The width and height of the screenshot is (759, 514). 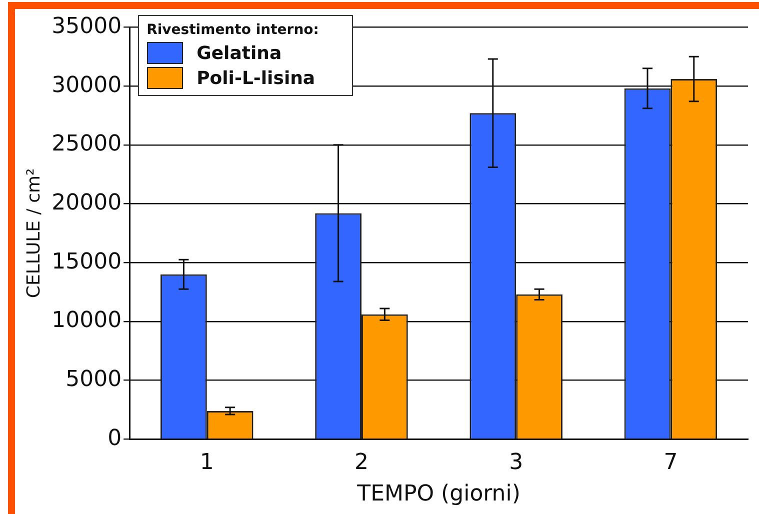 I want to click on y-tick-label: 25000, so click(x=87, y=144).